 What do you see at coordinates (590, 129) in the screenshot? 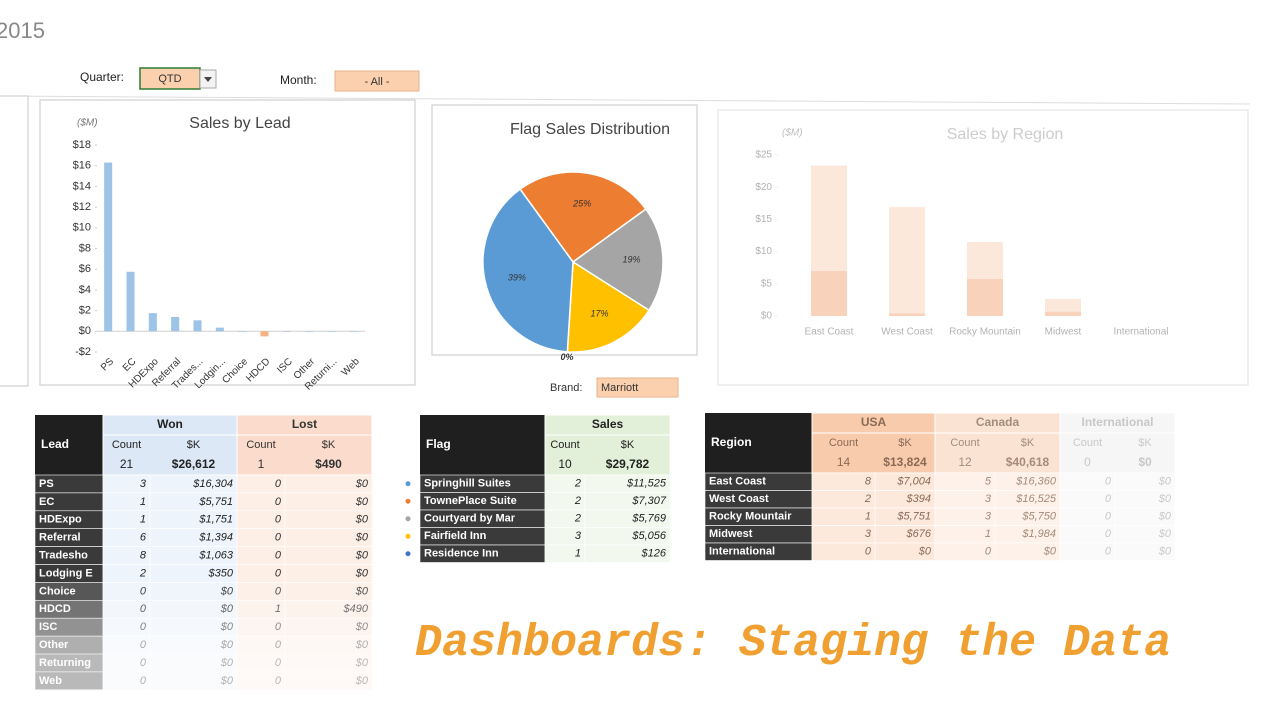
I see `chart-title: Flag Sales Distribution` at bounding box center [590, 129].